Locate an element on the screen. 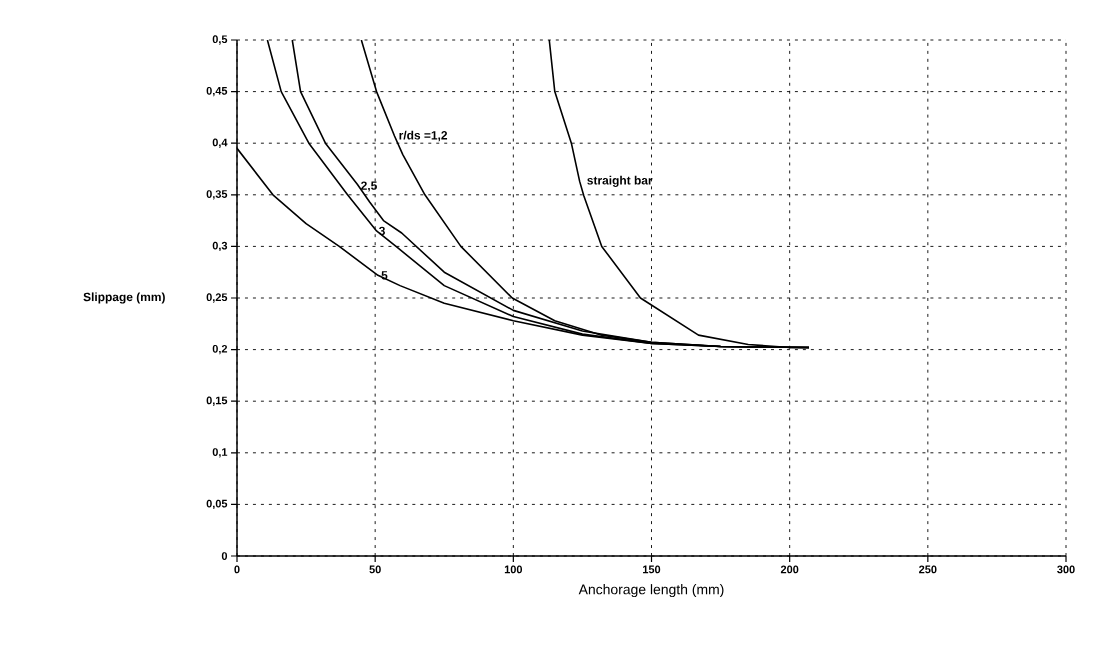 This screenshot has height=659, width=1093. y-tick-label: 0,15 is located at coordinates (217, 401).